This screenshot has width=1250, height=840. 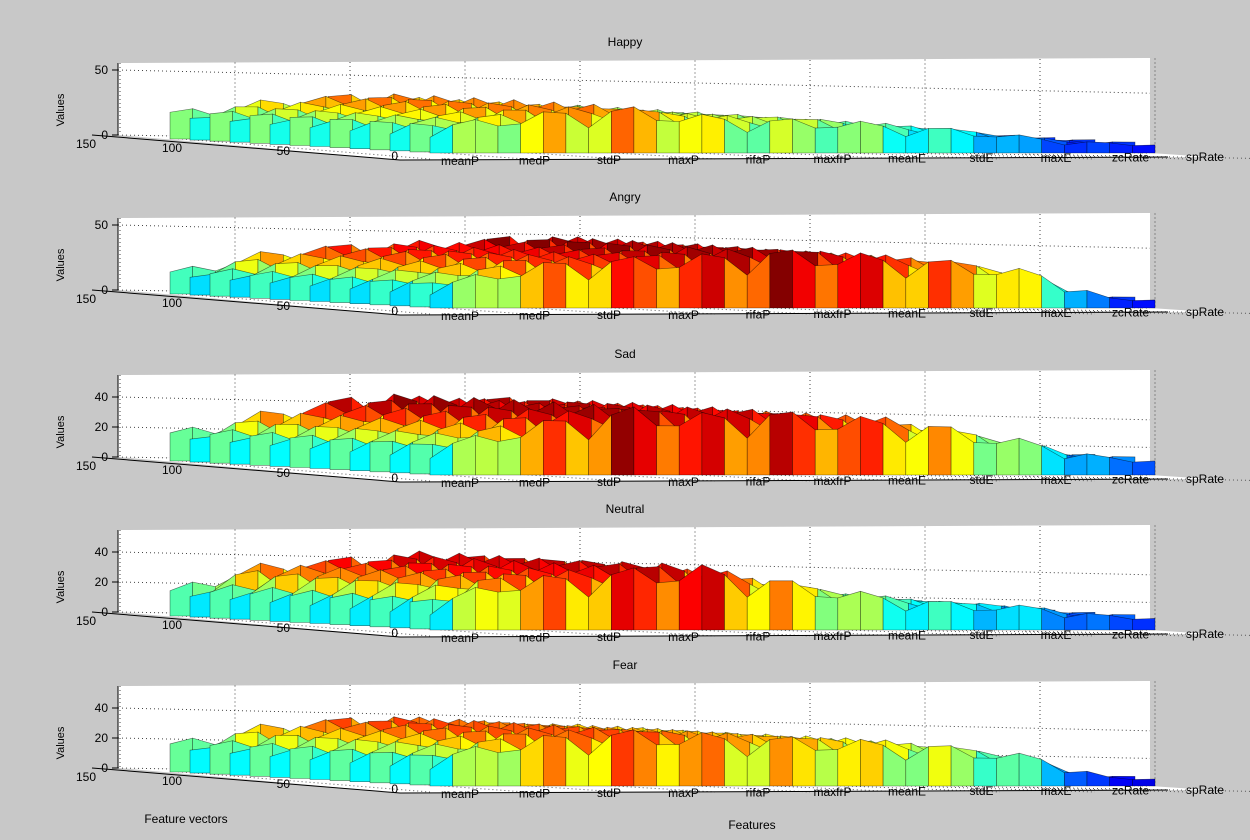 What do you see at coordinates (284, 306) in the screenshot?
I see `depth-tick-label: 50` at bounding box center [284, 306].